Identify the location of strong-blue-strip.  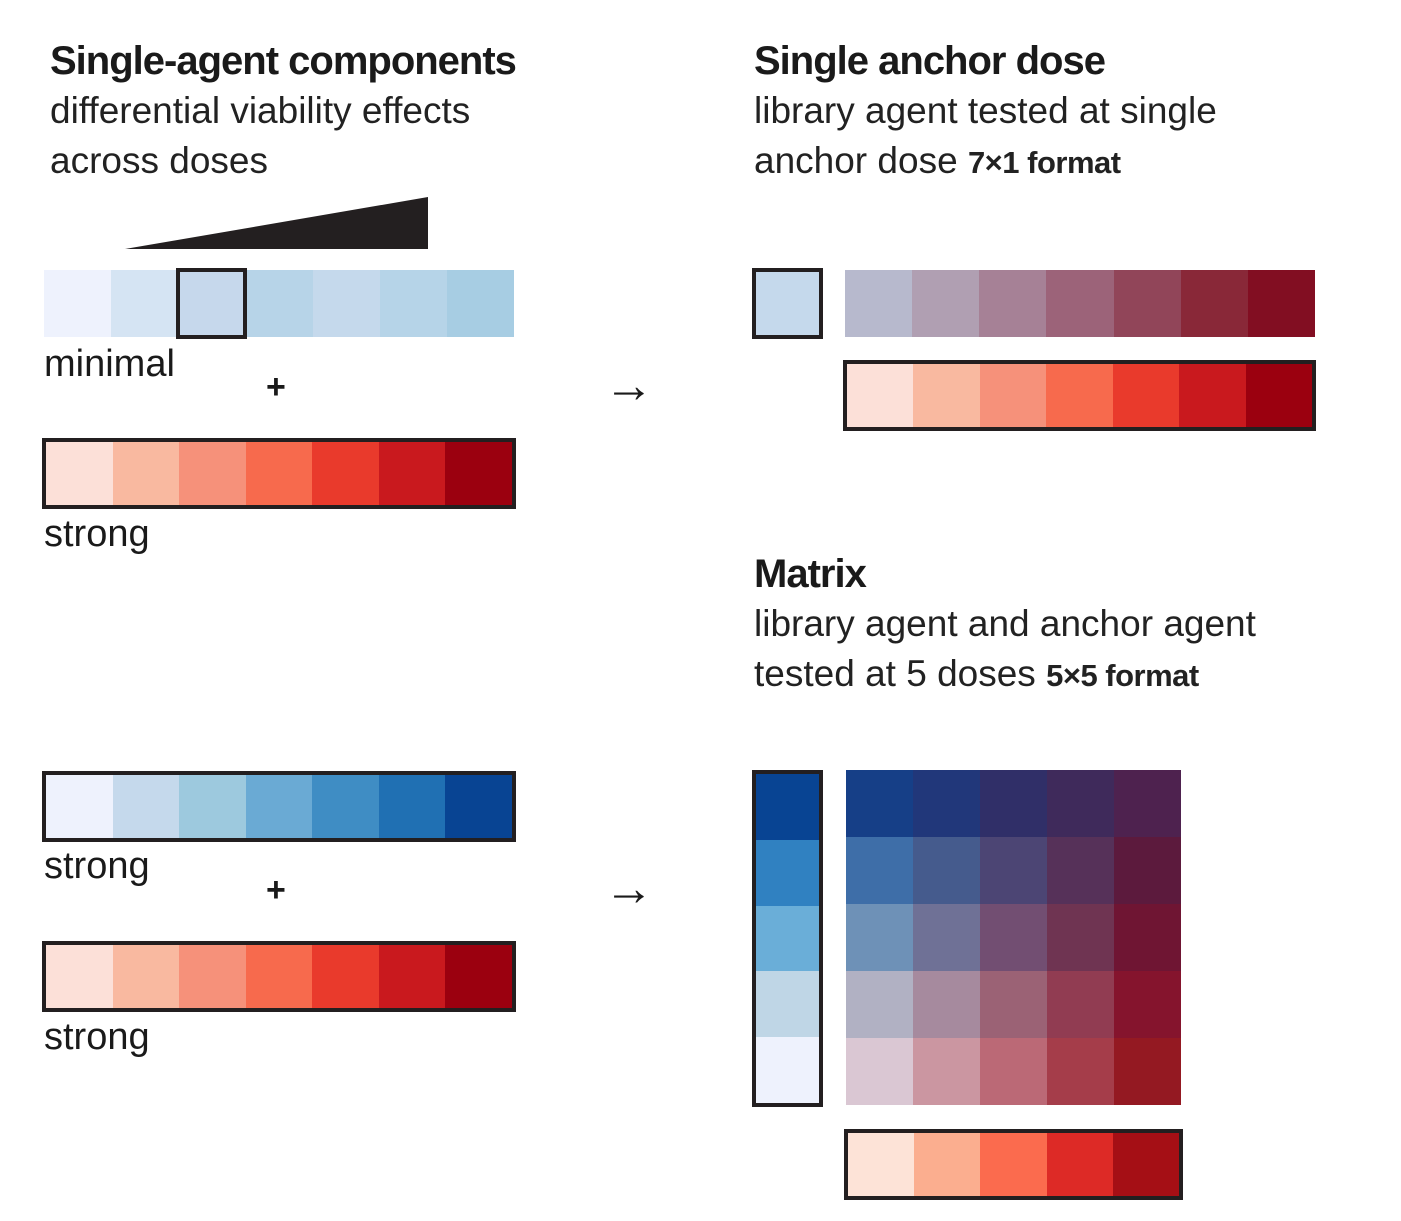
(279, 806).